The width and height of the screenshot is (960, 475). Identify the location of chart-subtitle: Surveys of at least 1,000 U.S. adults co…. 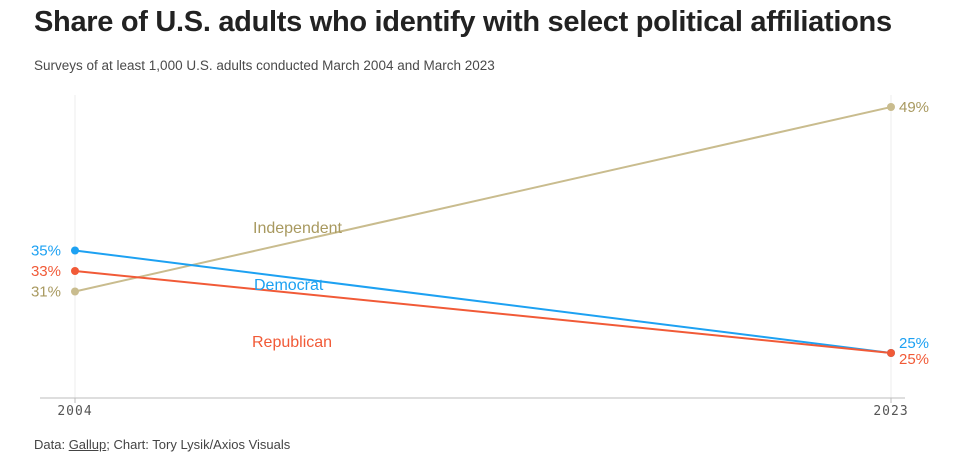
(264, 65).